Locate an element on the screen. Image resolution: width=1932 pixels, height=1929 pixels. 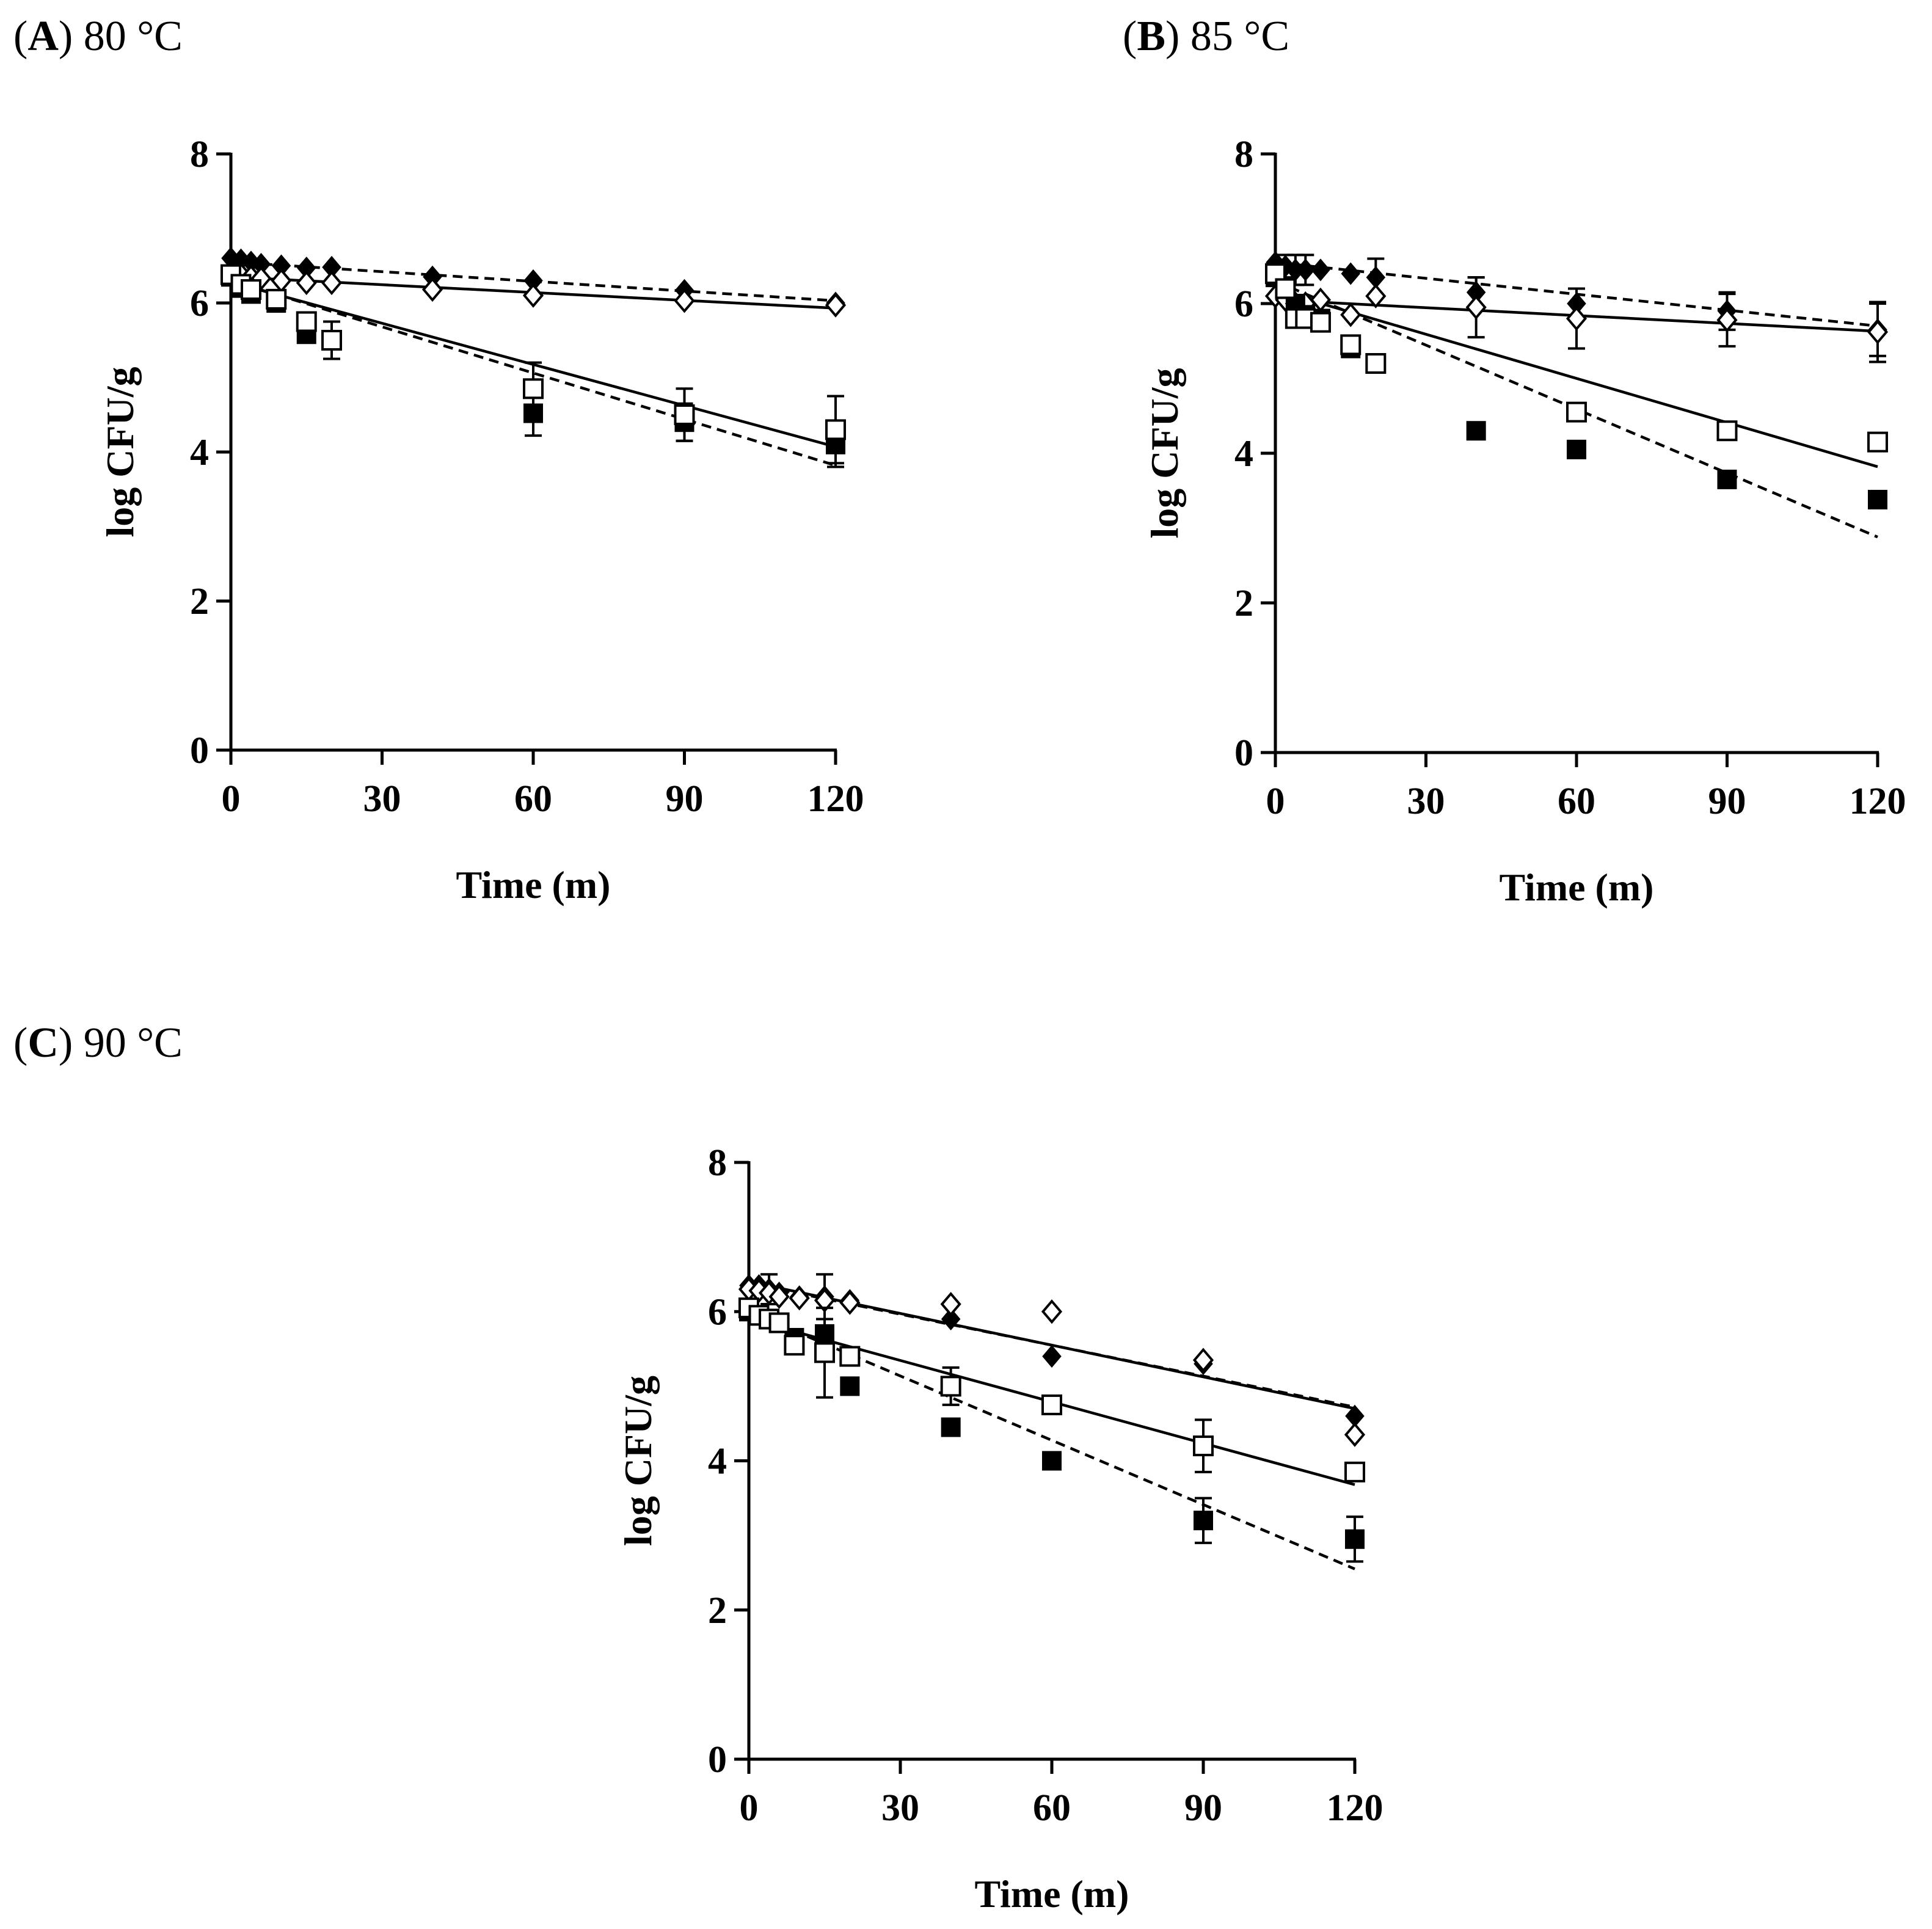
panel-b-x-tick-label: 0 is located at coordinates (1275, 801).